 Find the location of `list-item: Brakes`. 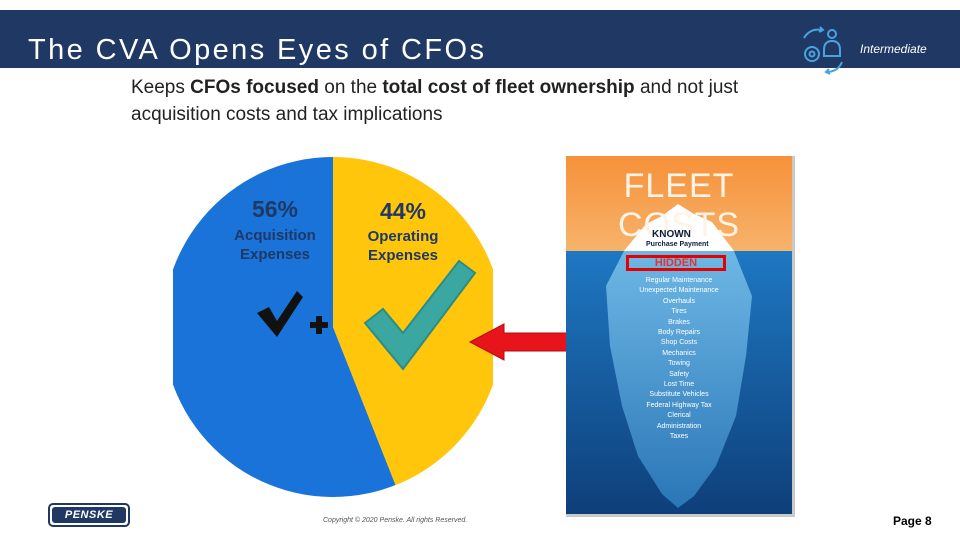

list-item: Brakes is located at coordinates (679, 322).